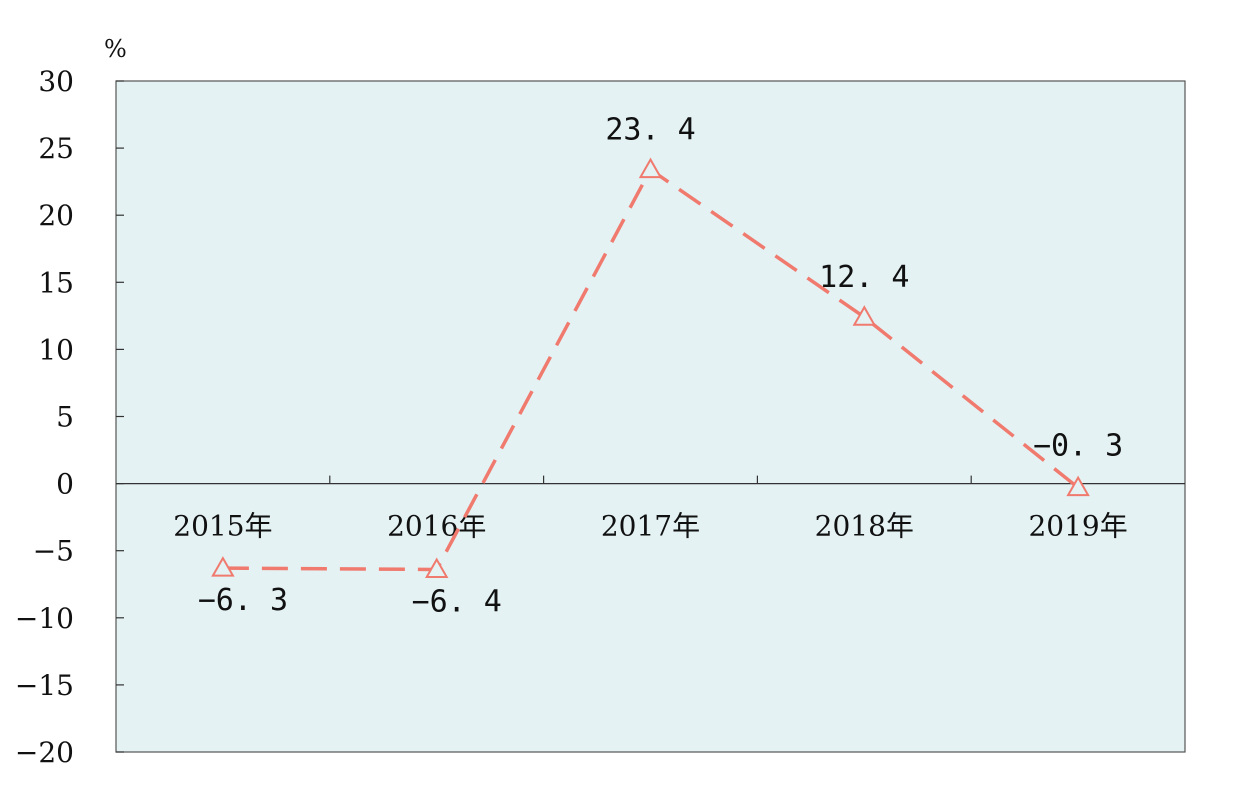 The image size is (1236, 789). I want to click on y-tick-label-2: 20, so click(56, 215).